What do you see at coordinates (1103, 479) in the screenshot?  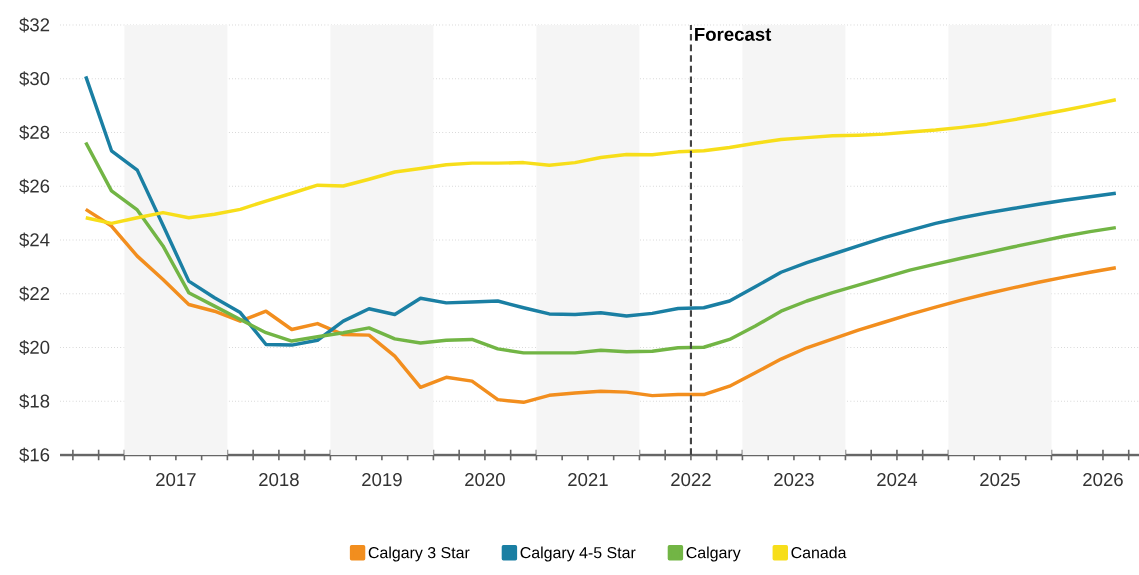 I see `x-tick-label: 2026` at bounding box center [1103, 479].